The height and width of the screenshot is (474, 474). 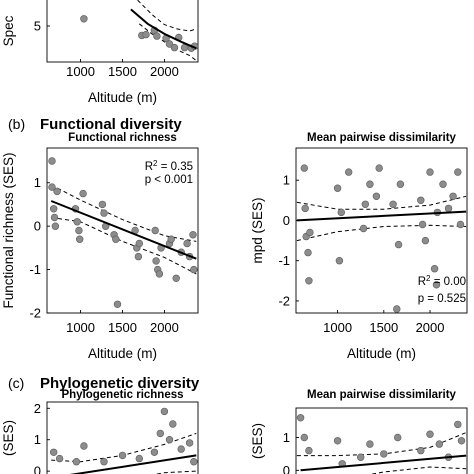 I want to click on y-tick-label: 2, so click(x=37, y=408).